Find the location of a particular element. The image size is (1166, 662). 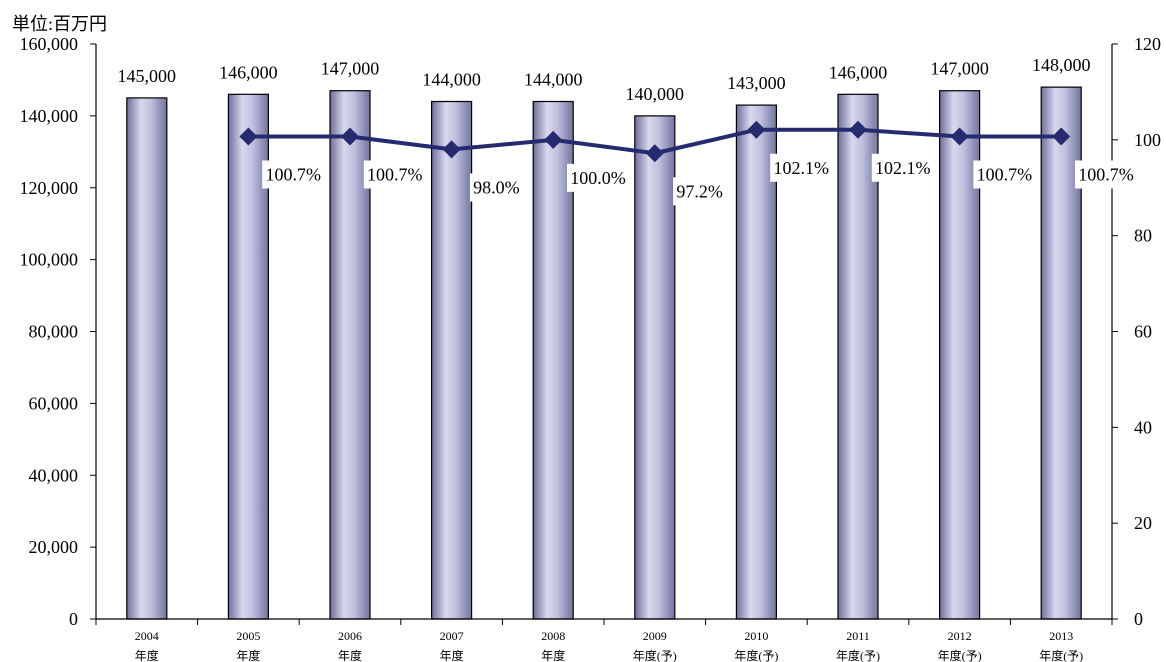

category-label-year: 2005 is located at coordinates (248, 636).